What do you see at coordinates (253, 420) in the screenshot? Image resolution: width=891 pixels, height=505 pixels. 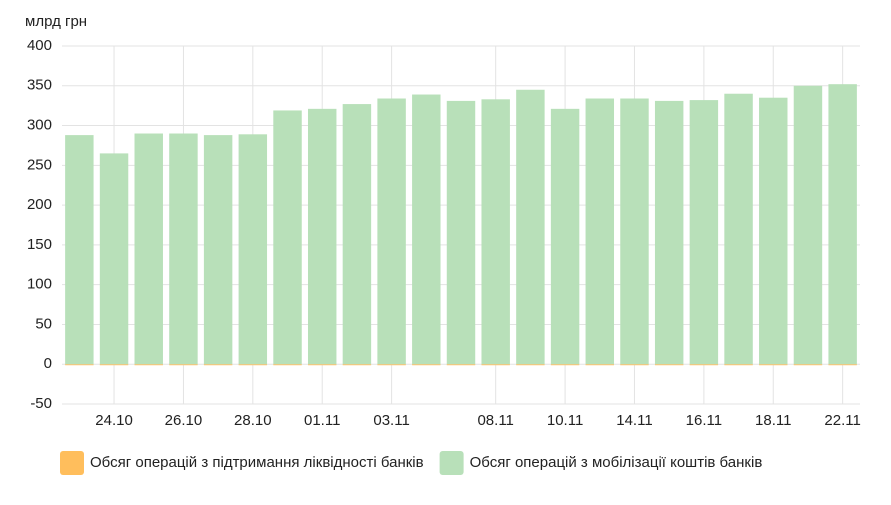 I see `x-tick-label: 28.10` at bounding box center [253, 420].